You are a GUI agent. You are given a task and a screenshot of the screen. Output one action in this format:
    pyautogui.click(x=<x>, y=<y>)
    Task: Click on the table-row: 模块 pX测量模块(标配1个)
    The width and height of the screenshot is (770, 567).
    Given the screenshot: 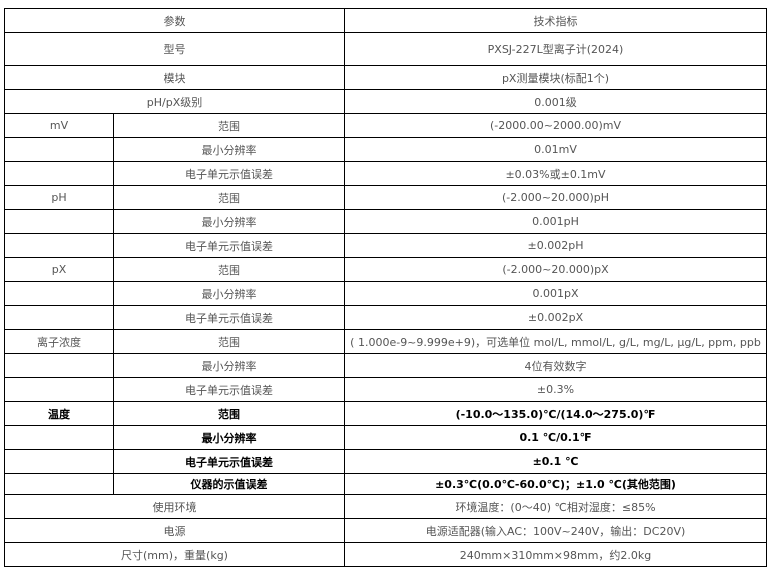 What is the action you would take?
    pyautogui.click(x=385, y=77)
    